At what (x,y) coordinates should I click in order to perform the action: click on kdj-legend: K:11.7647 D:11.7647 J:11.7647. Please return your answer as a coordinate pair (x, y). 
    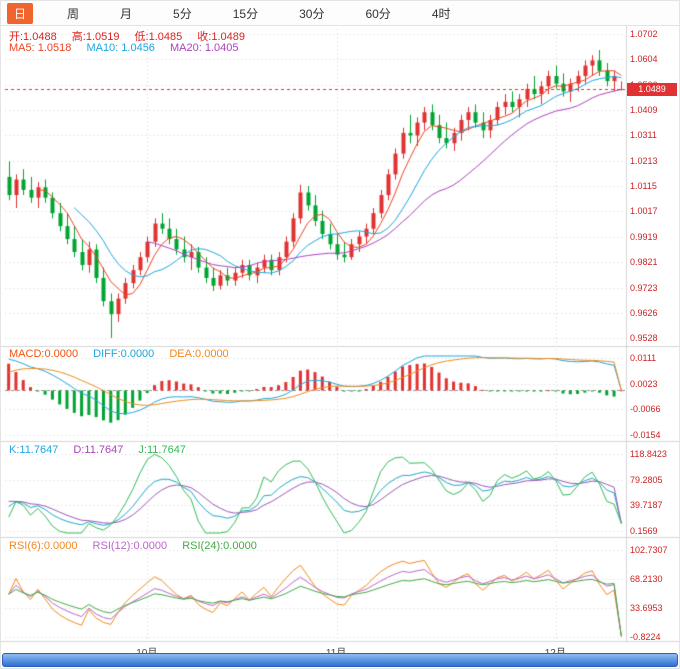
    Looking at the image, I should click on (103, 450).